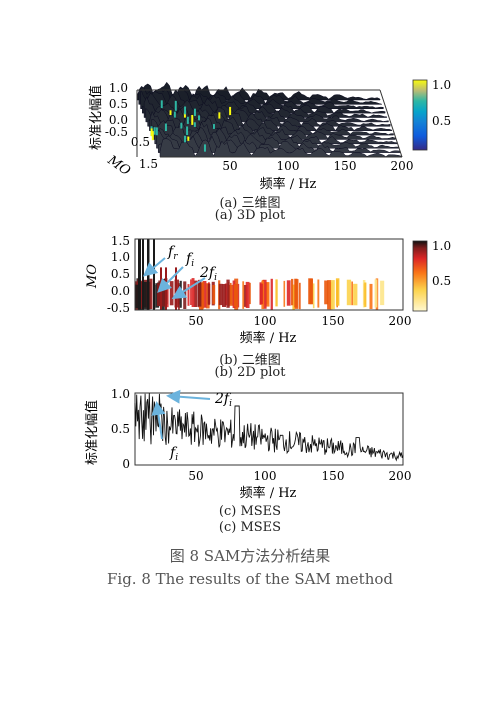  Describe the element at coordinates (172, 253) in the screenshot. I see `annotation-fr: fr` at that location.